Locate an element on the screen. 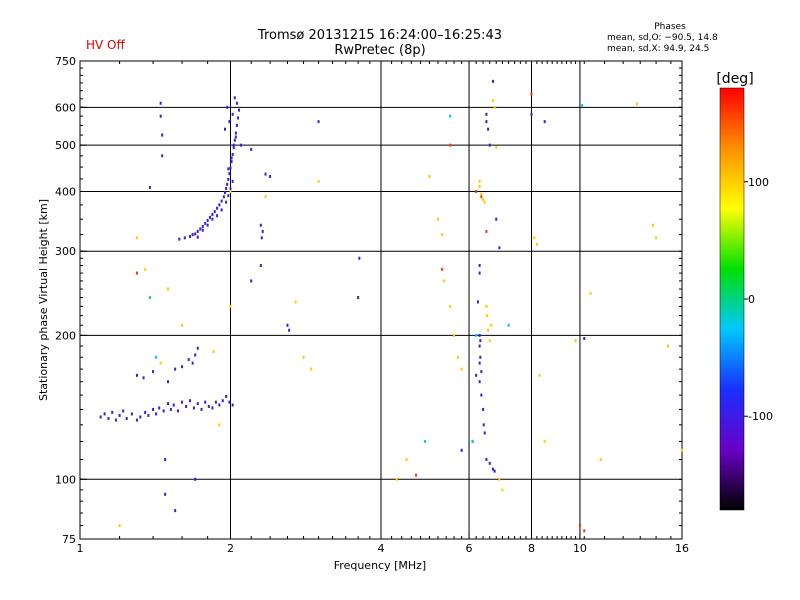 This screenshot has height=600, width=800. colorbar-tick-label: -100 is located at coordinates (760, 416).